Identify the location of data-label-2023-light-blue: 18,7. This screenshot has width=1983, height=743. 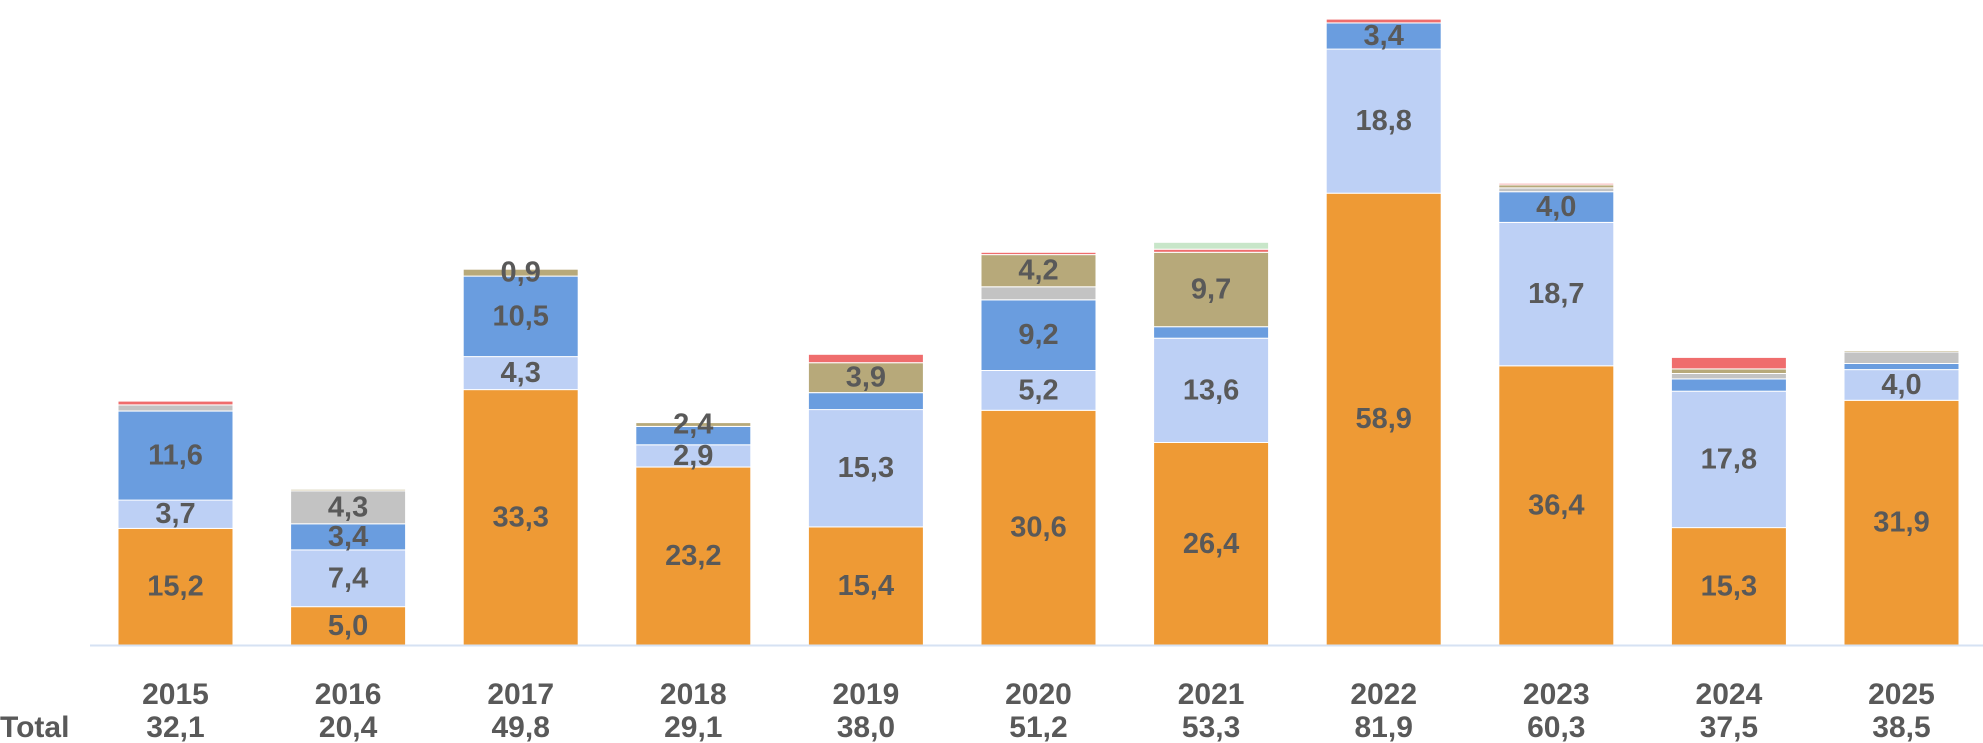
(1556, 294).